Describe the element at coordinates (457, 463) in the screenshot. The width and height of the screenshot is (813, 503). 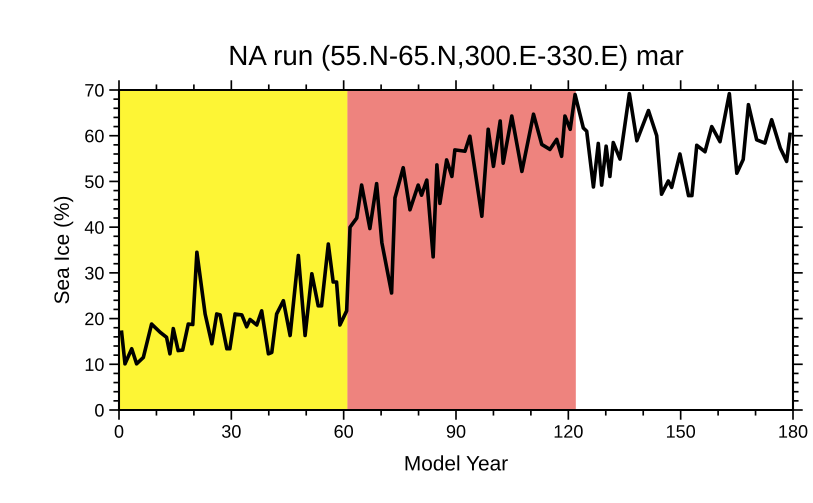
I see `x-axis-title: Model Year` at that location.